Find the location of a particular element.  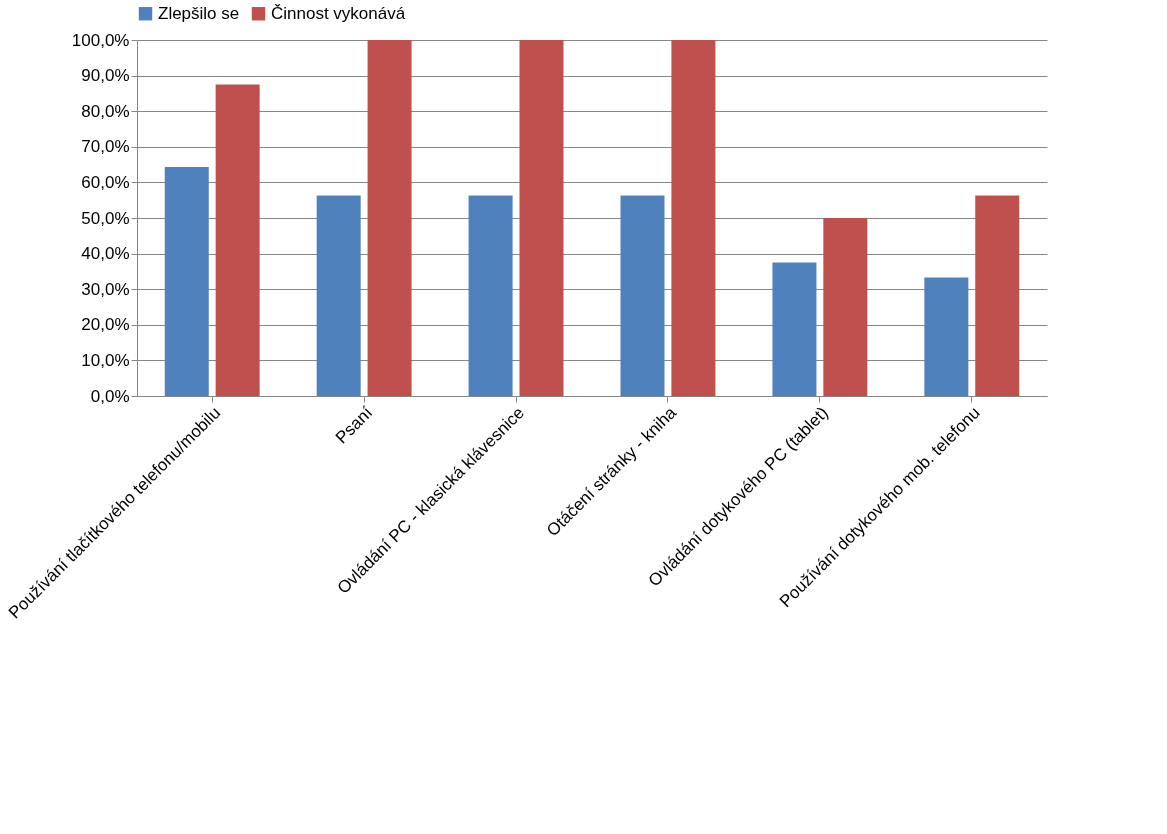

y-tick-label: 90,0% is located at coordinates (105, 76).